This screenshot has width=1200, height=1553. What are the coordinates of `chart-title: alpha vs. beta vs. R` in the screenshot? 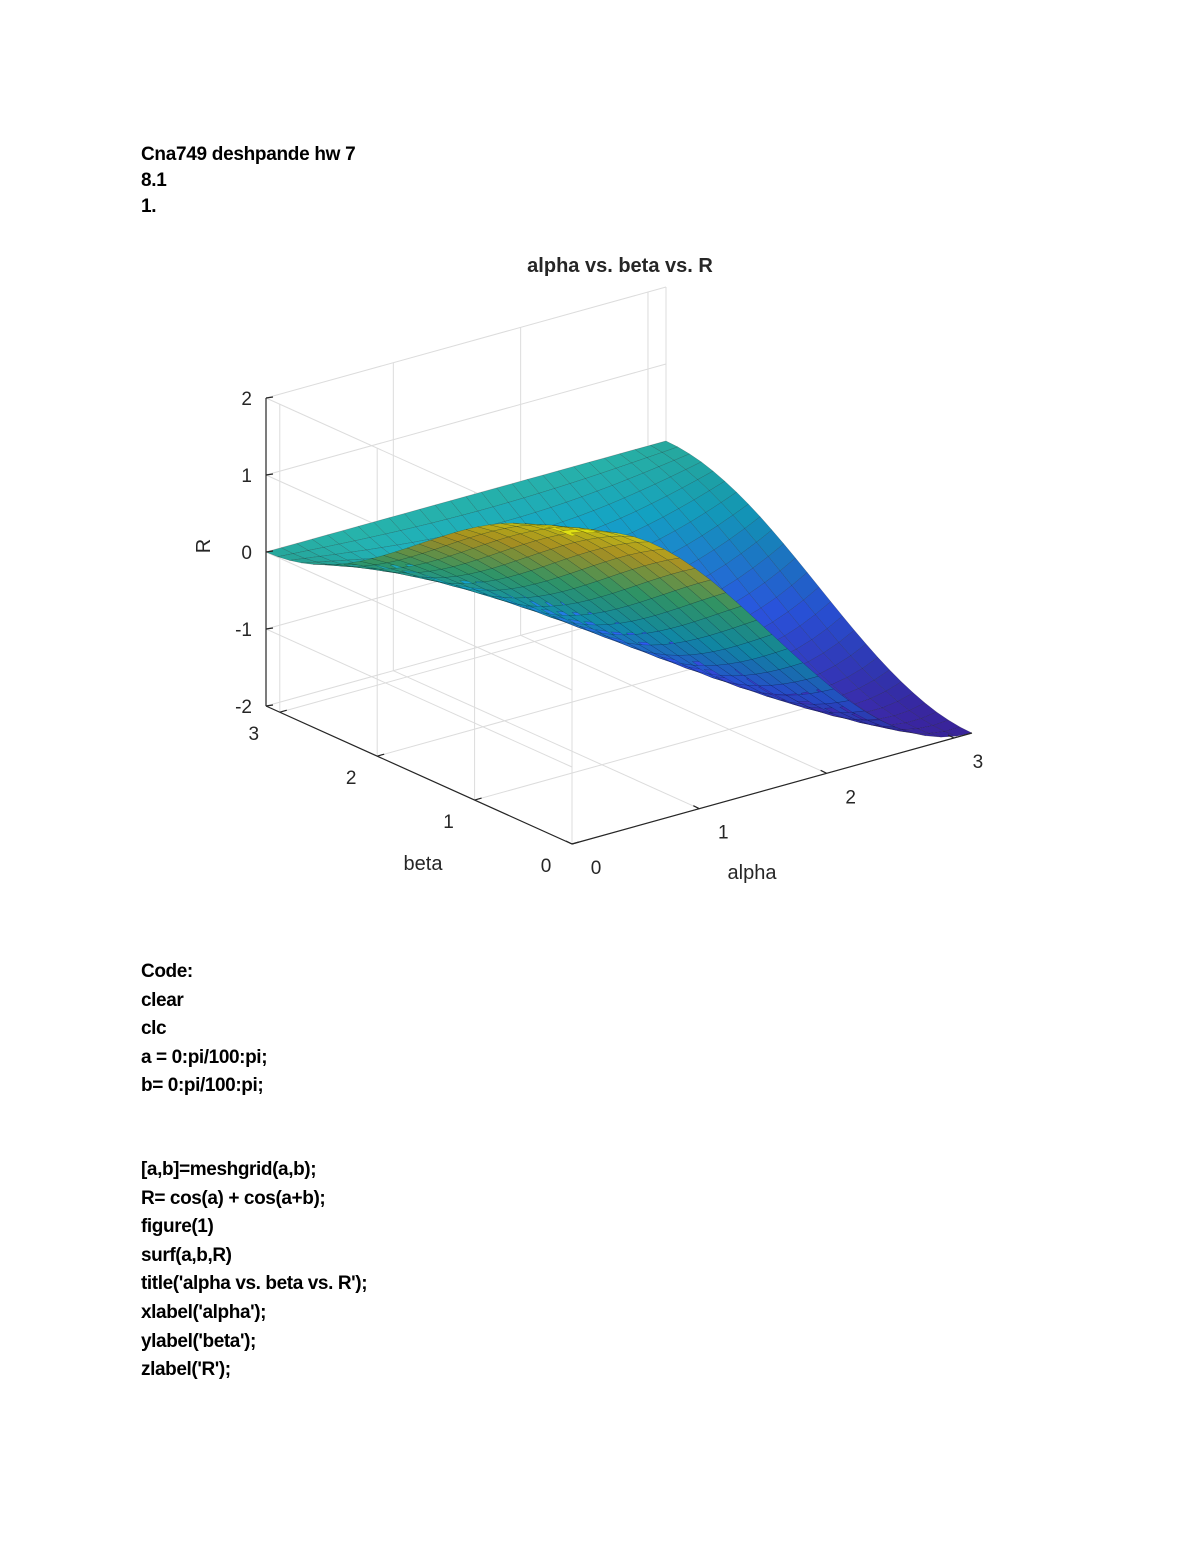 It's located at (620, 266).